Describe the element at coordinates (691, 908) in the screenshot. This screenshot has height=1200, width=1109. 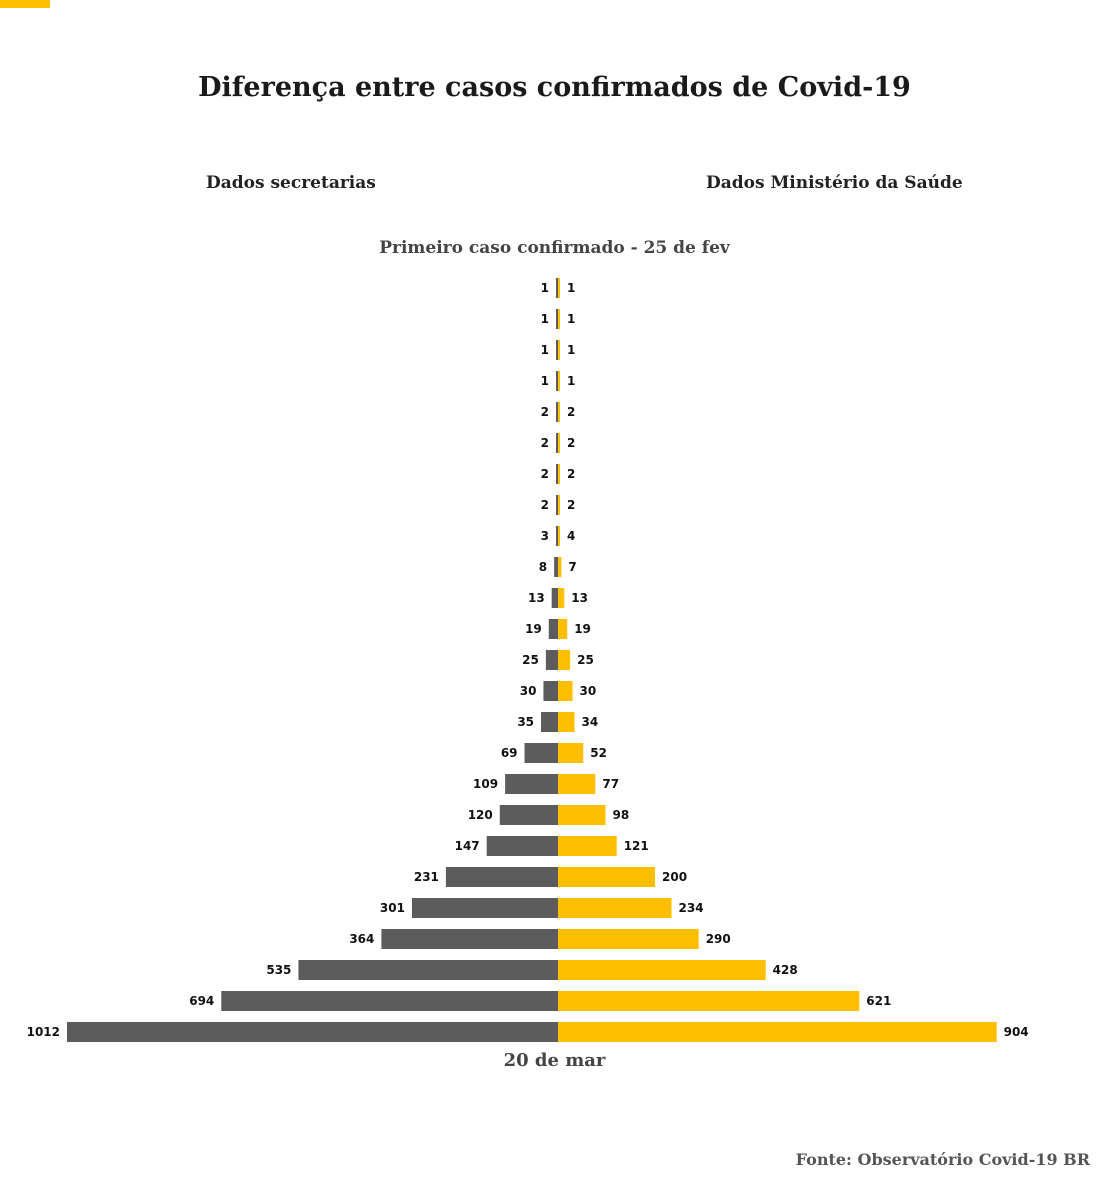
I see `data-label-ministerio: 234` at that location.